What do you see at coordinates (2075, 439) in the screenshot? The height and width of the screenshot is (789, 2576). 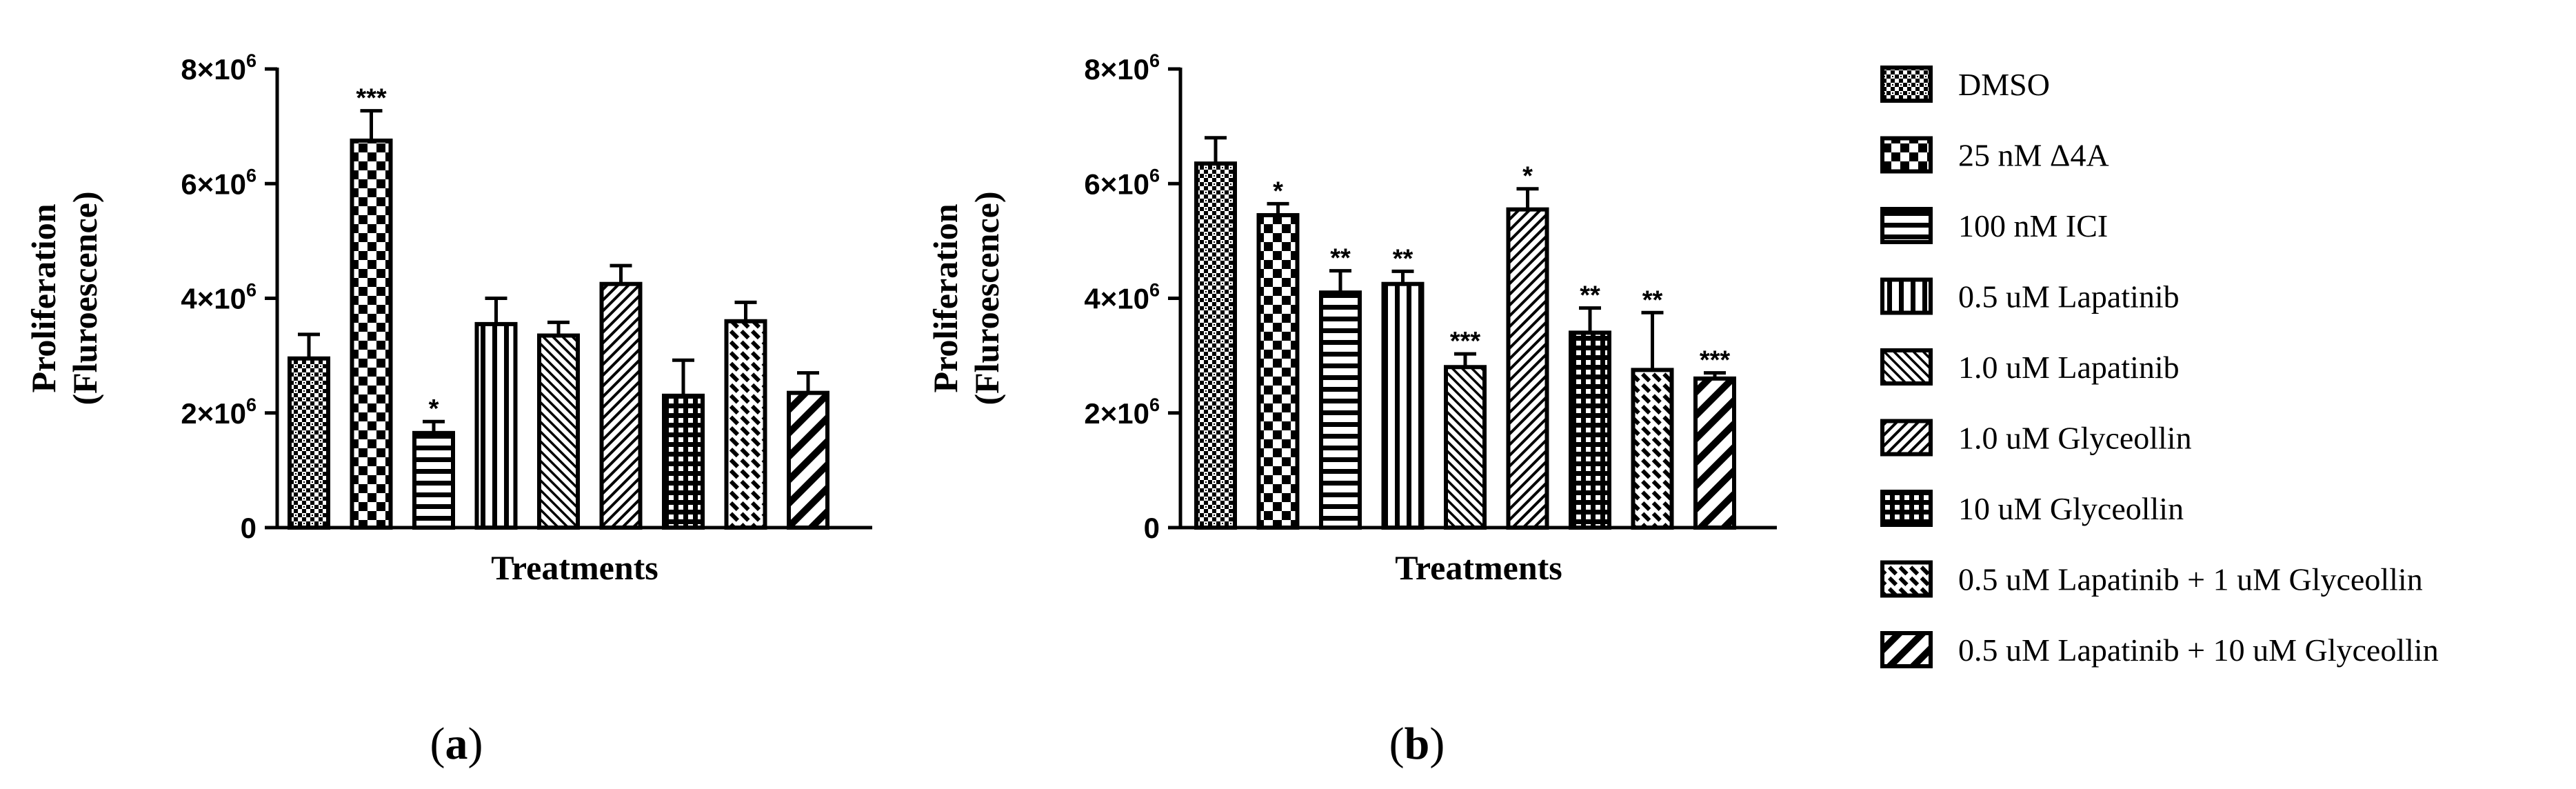 I see `legend-label: 1.0 uM Glyceollin` at bounding box center [2075, 439].